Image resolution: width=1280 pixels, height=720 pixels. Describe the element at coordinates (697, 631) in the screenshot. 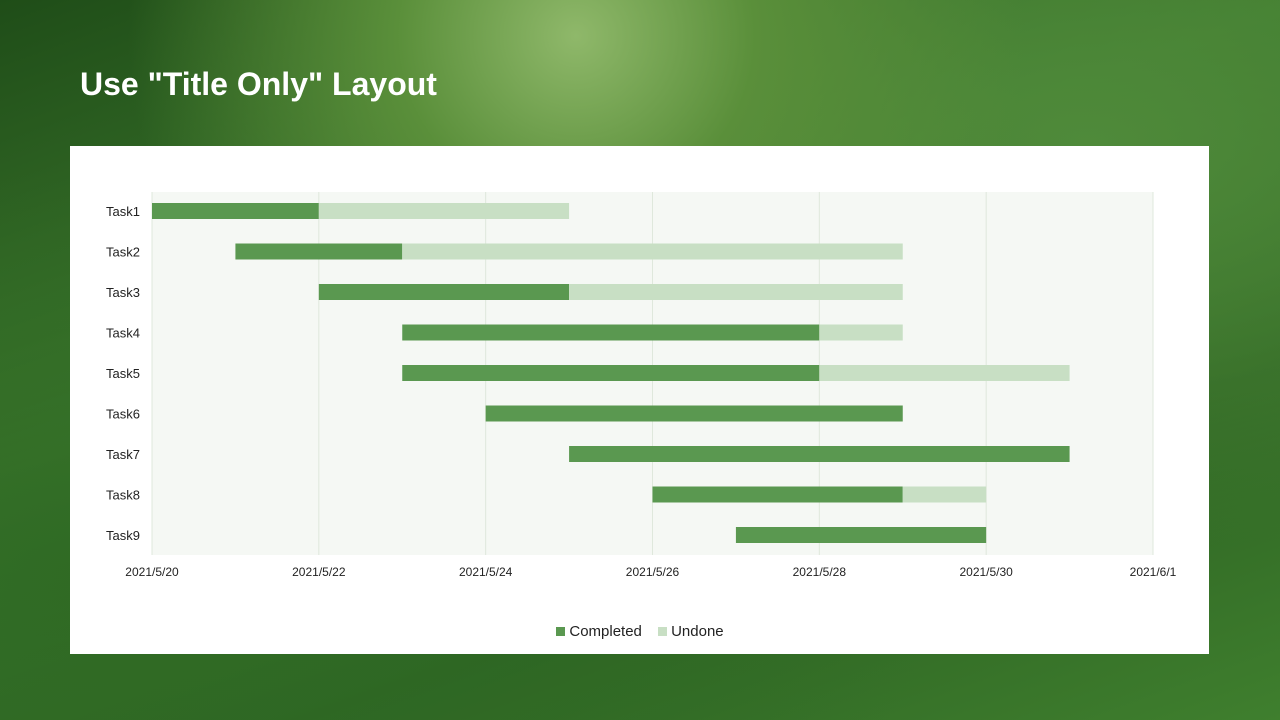

I see `legend-label: Undone` at that location.